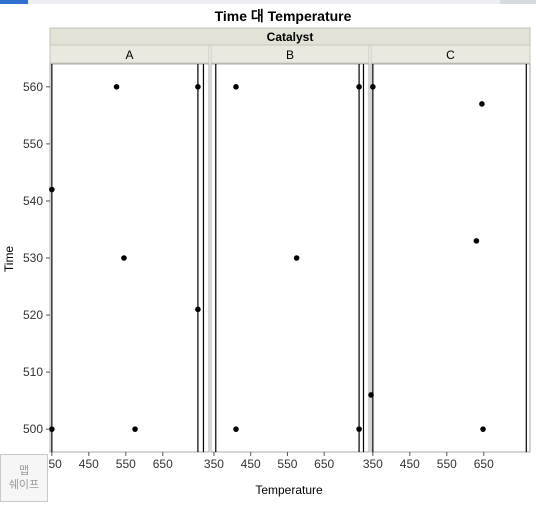 The height and width of the screenshot is (506, 536). I want to click on panel-label-C: C, so click(450, 55).